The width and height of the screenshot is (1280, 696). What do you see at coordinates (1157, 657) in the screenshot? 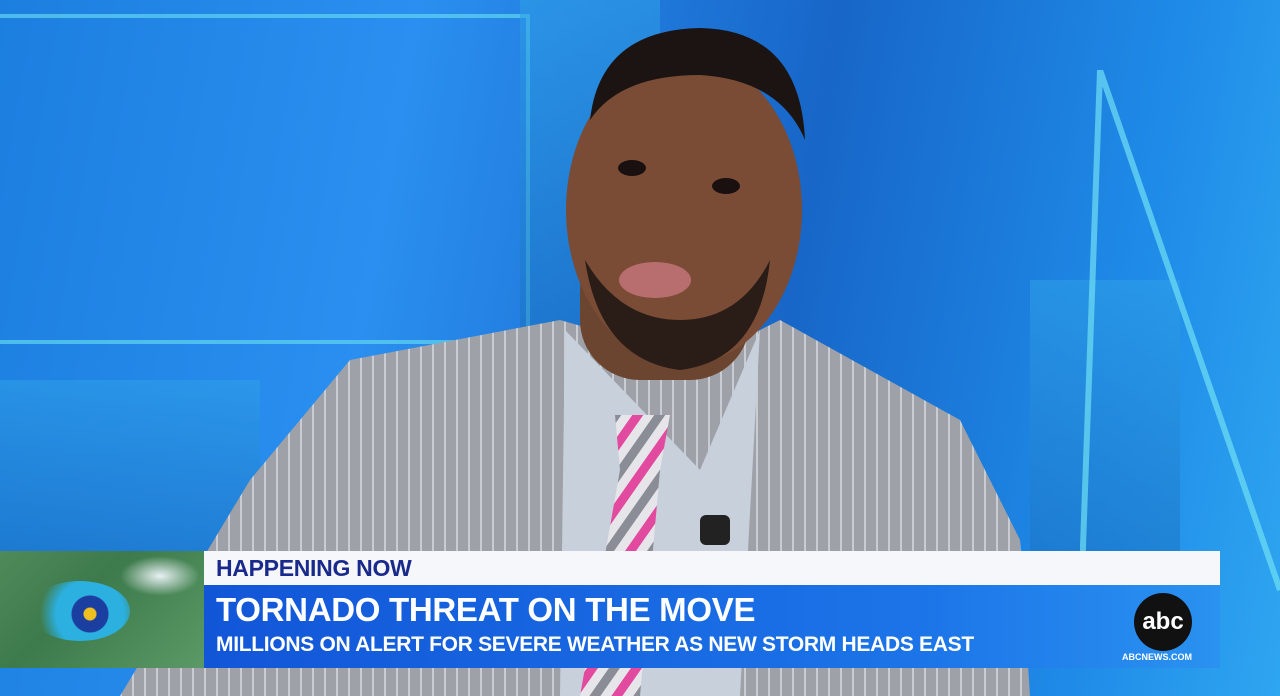
I see `website-text: ABCNEWS.COM` at bounding box center [1157, 657].